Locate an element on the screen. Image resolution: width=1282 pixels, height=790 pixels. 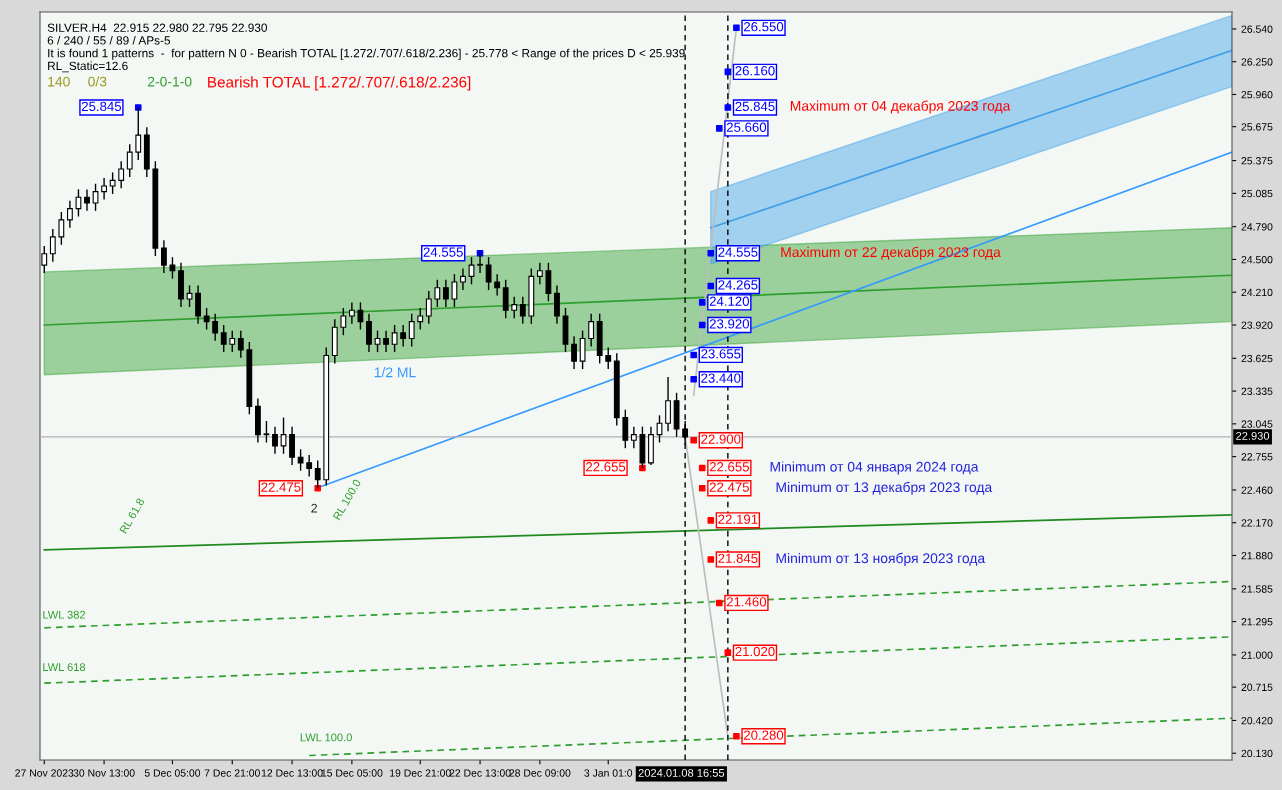
y-tick-label: 21.880 is located at coordinates (1257, 555).